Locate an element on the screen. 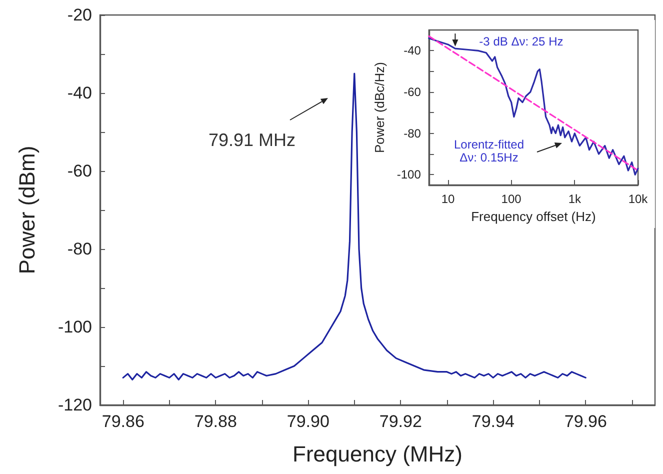  y-tick-label: -20 is located at coordinates (79, 15).